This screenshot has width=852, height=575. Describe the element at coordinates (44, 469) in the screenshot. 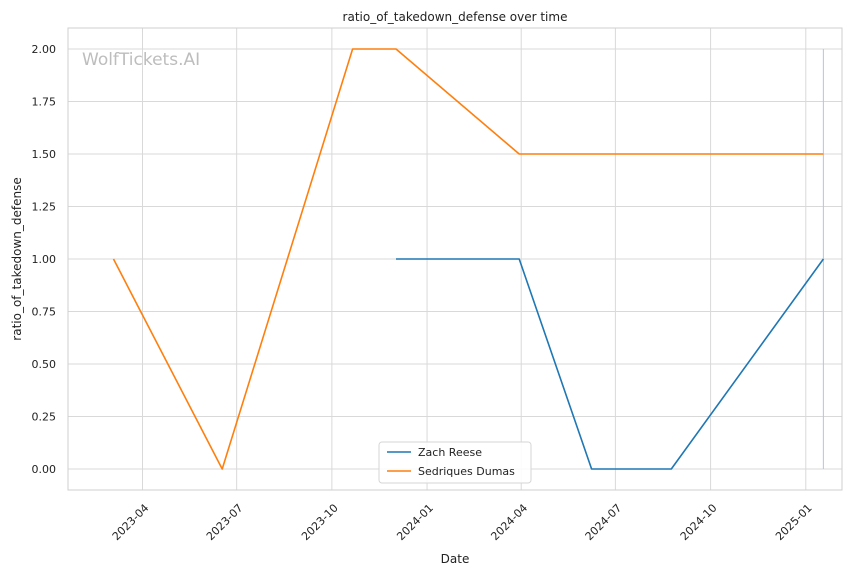

I see `y-tick-label: 0.00` at that location.